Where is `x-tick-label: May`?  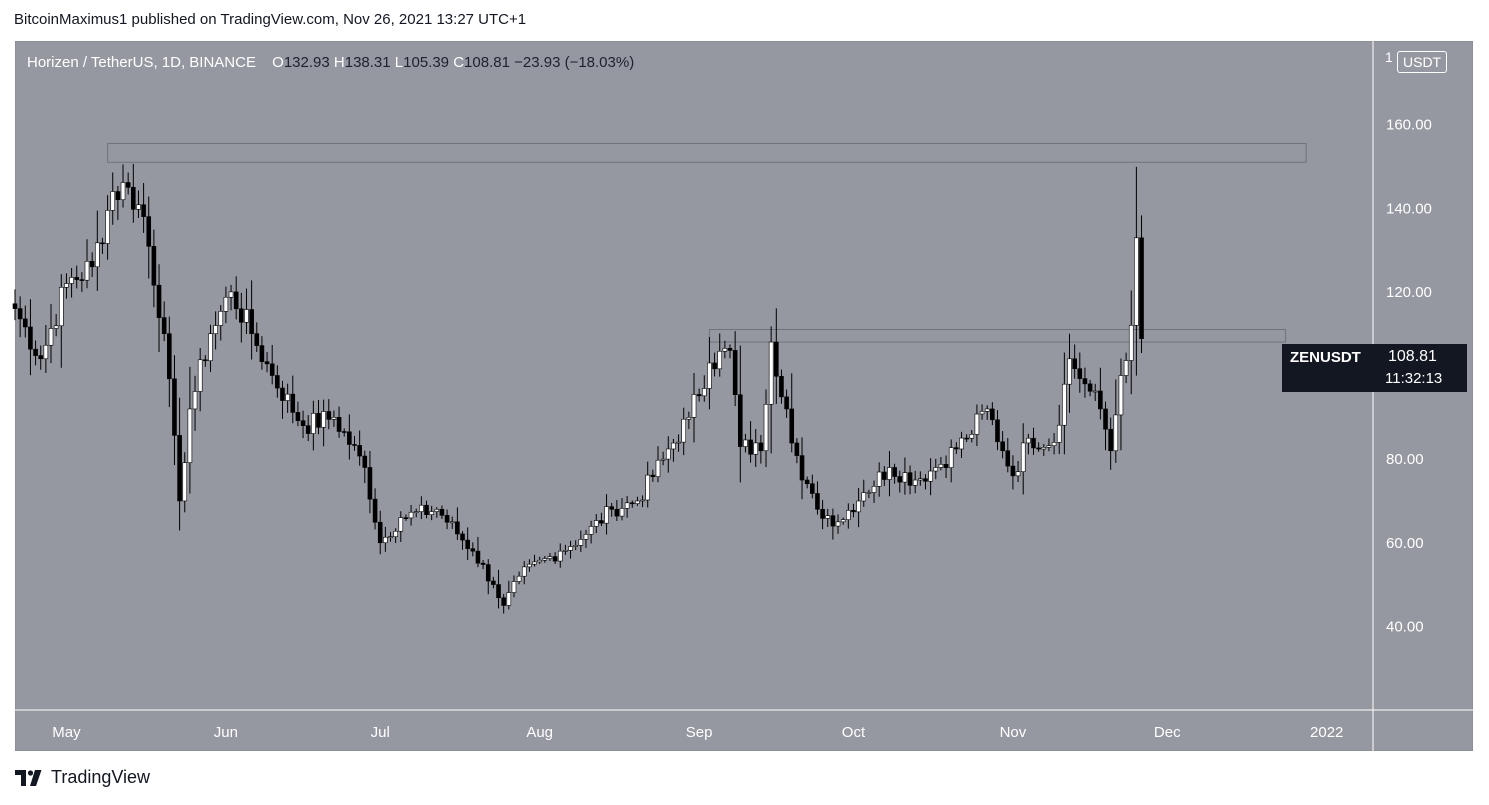 x-tick-label: May is located at coordinates (66, 732).